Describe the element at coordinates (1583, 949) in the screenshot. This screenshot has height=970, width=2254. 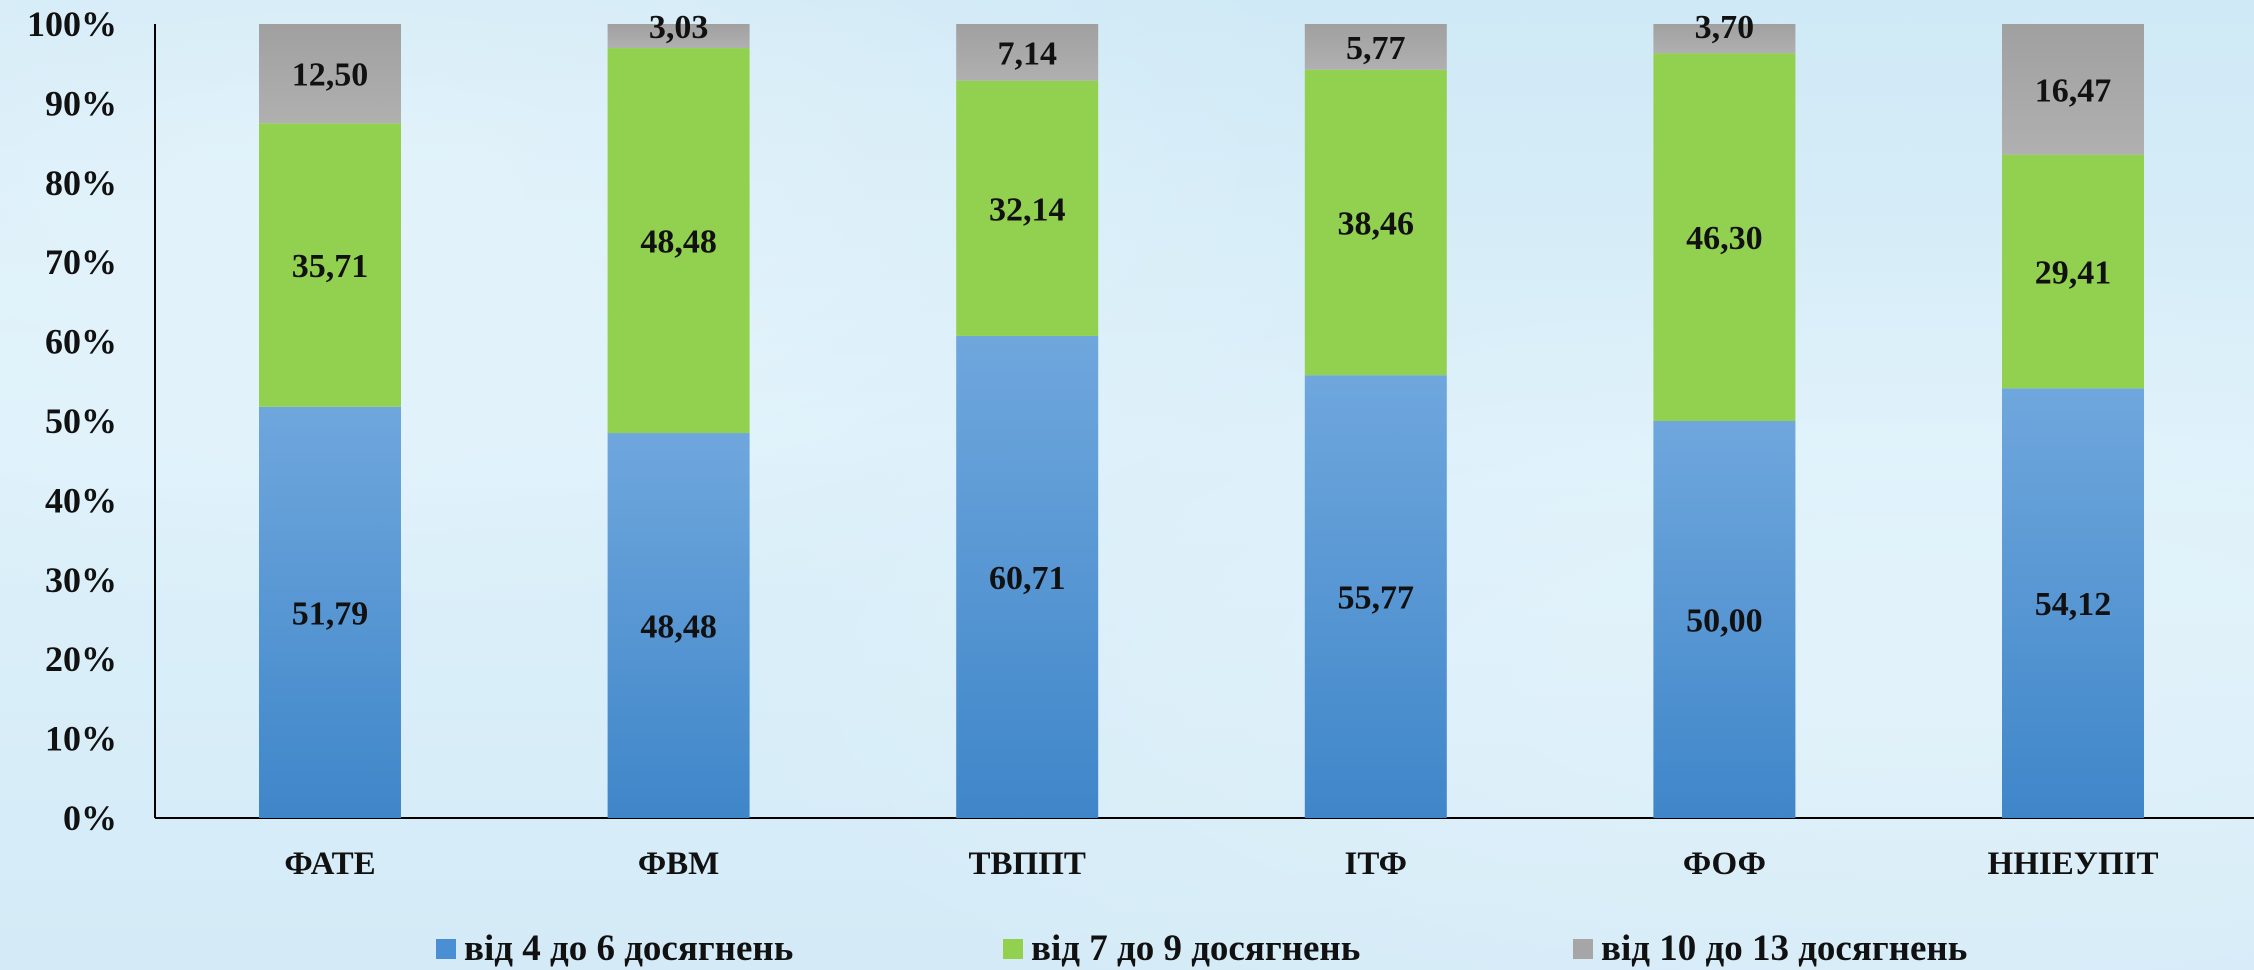
I see `legend-swatch-gray` at that location.